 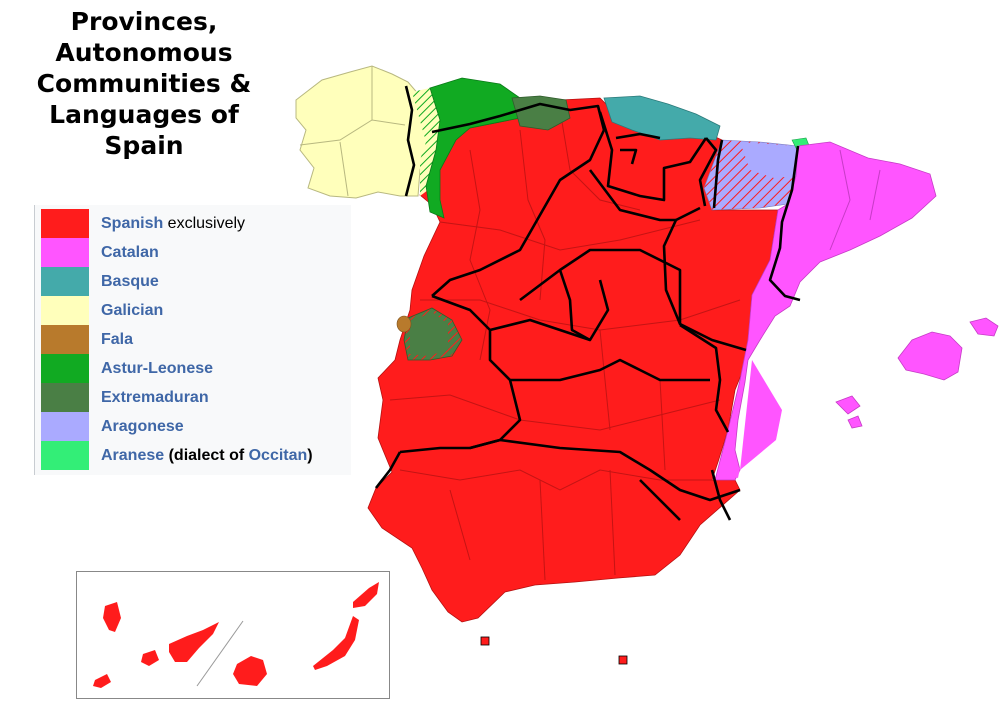 I want to click on legend-suffix-spanish: exclusively, so click(x=204, y=223).